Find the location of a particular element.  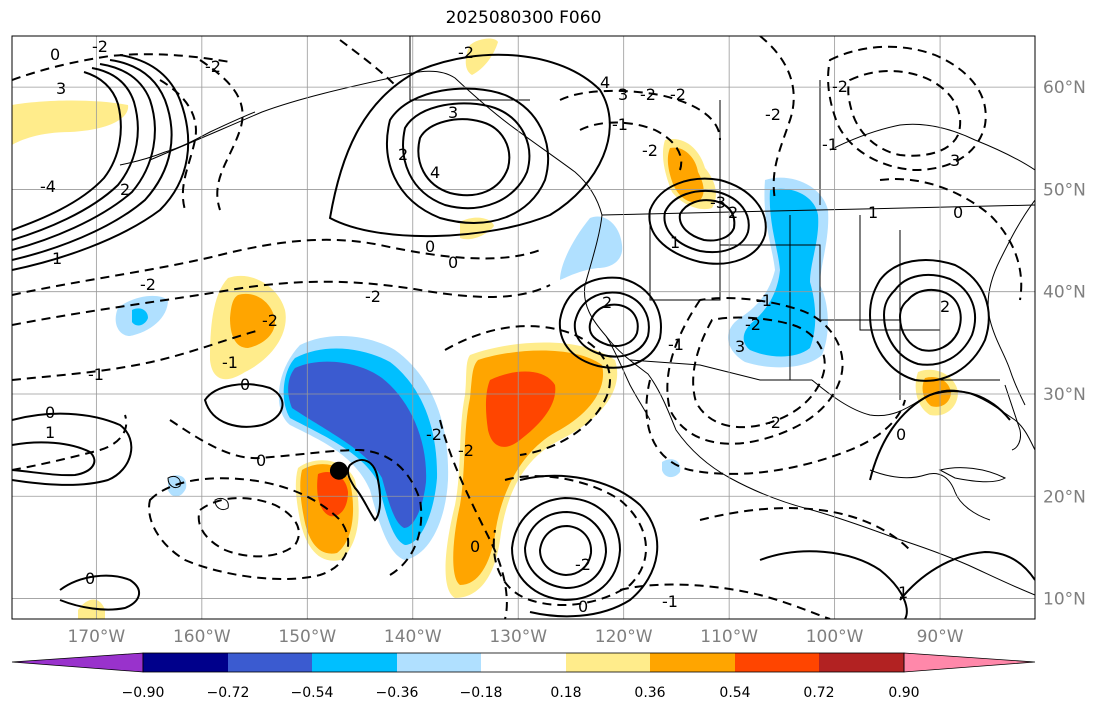

storm-center-marker is located at coordinates (338, 470).